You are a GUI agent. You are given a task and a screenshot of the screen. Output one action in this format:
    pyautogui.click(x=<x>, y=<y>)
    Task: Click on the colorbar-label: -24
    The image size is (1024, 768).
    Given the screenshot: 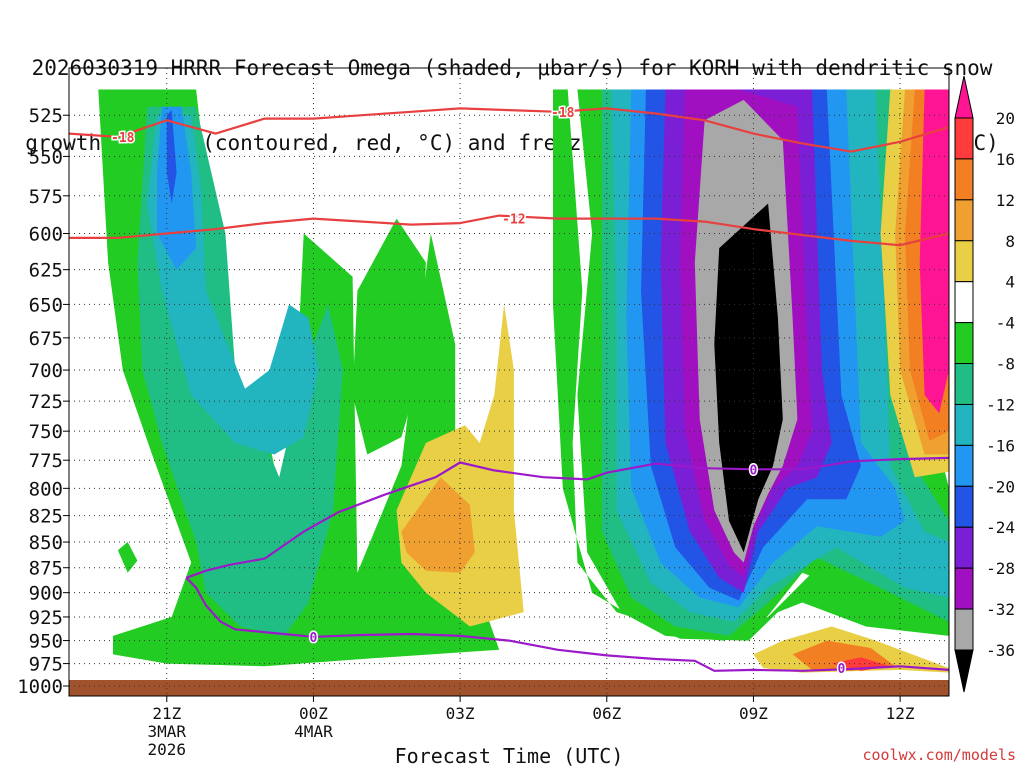 What is the action you would take?
    pyautogui.click(x=1000, y=527)
    